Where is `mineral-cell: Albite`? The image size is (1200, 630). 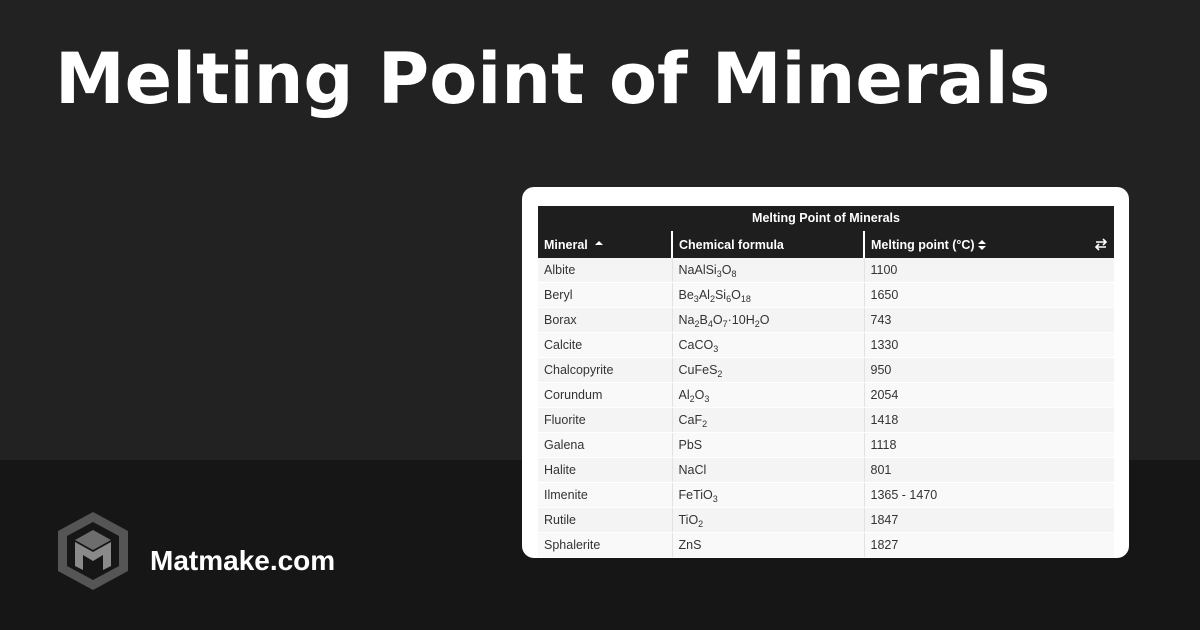 mineral-cell: Albite is located at coordinates (605, 270).